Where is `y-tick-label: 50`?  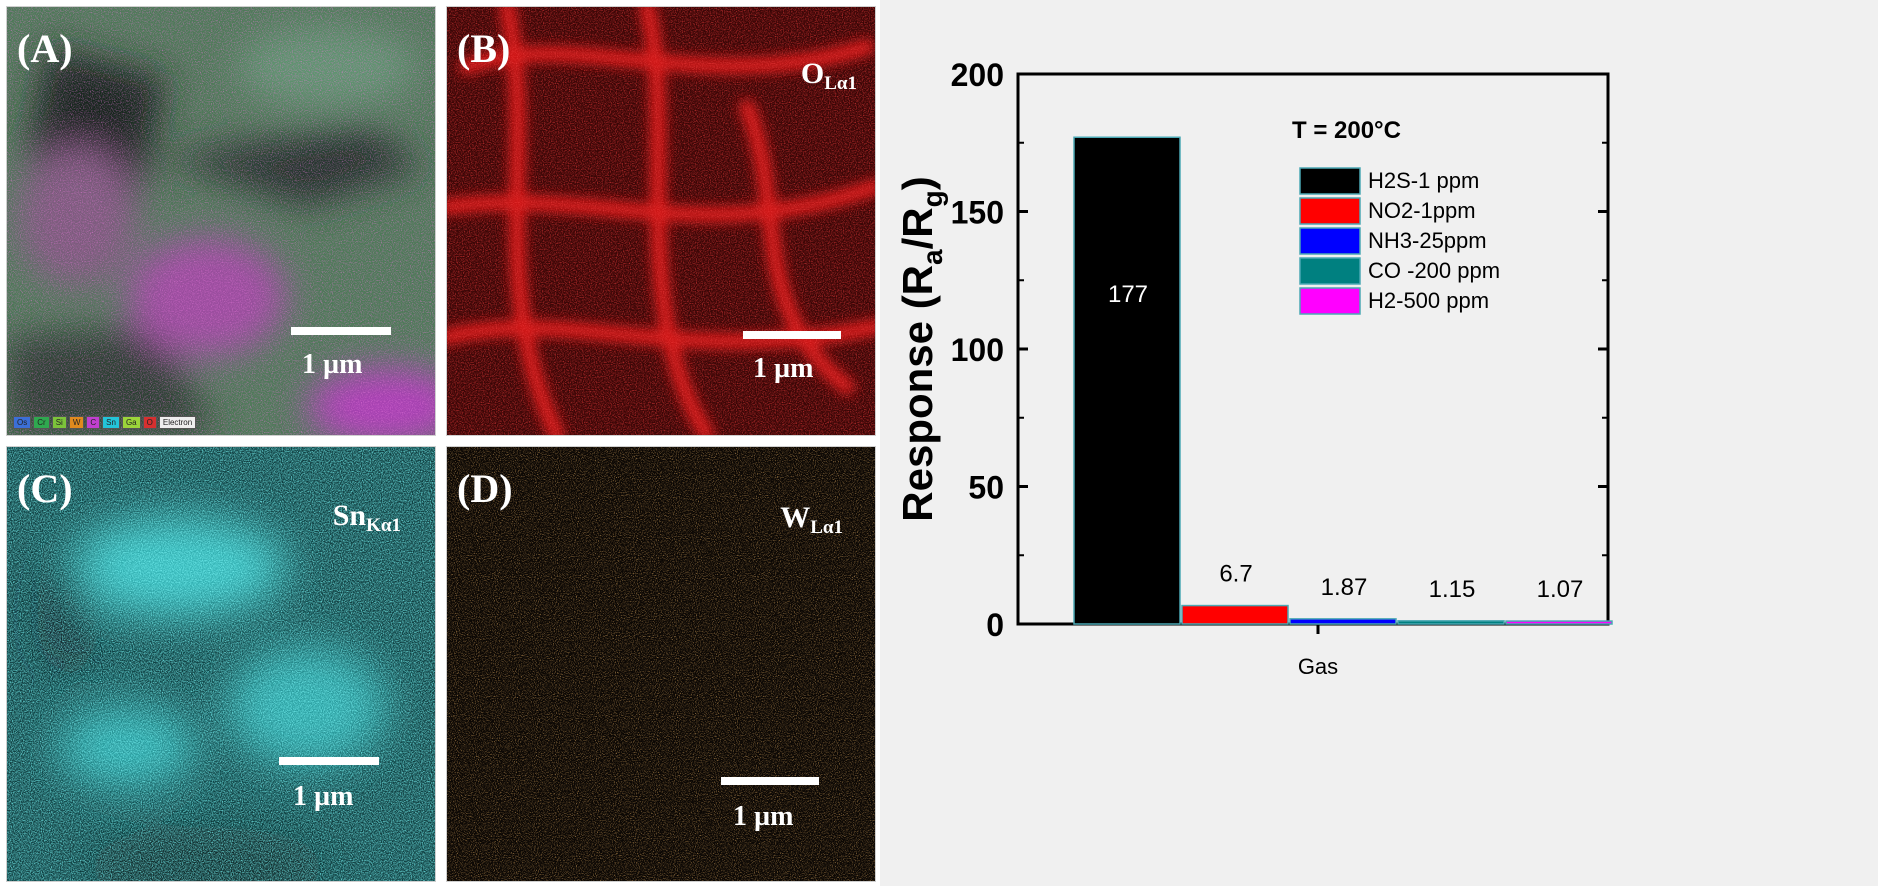 y-tick-label: 50 is located at coordinates (986, 488).